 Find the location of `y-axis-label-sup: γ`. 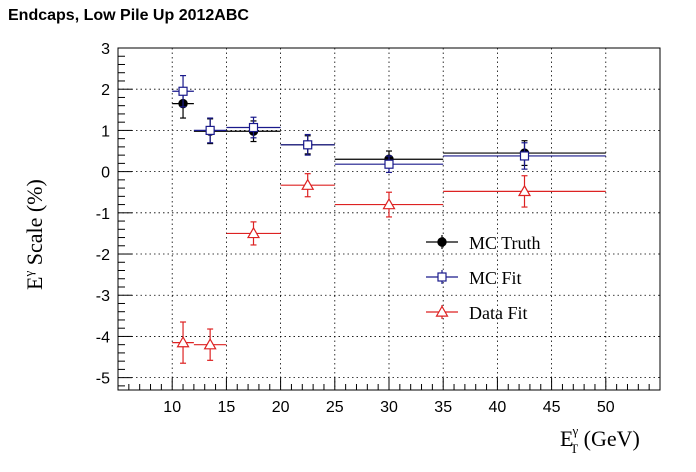

y-axis-label-sup: γ is located at coordinates (28, 274).